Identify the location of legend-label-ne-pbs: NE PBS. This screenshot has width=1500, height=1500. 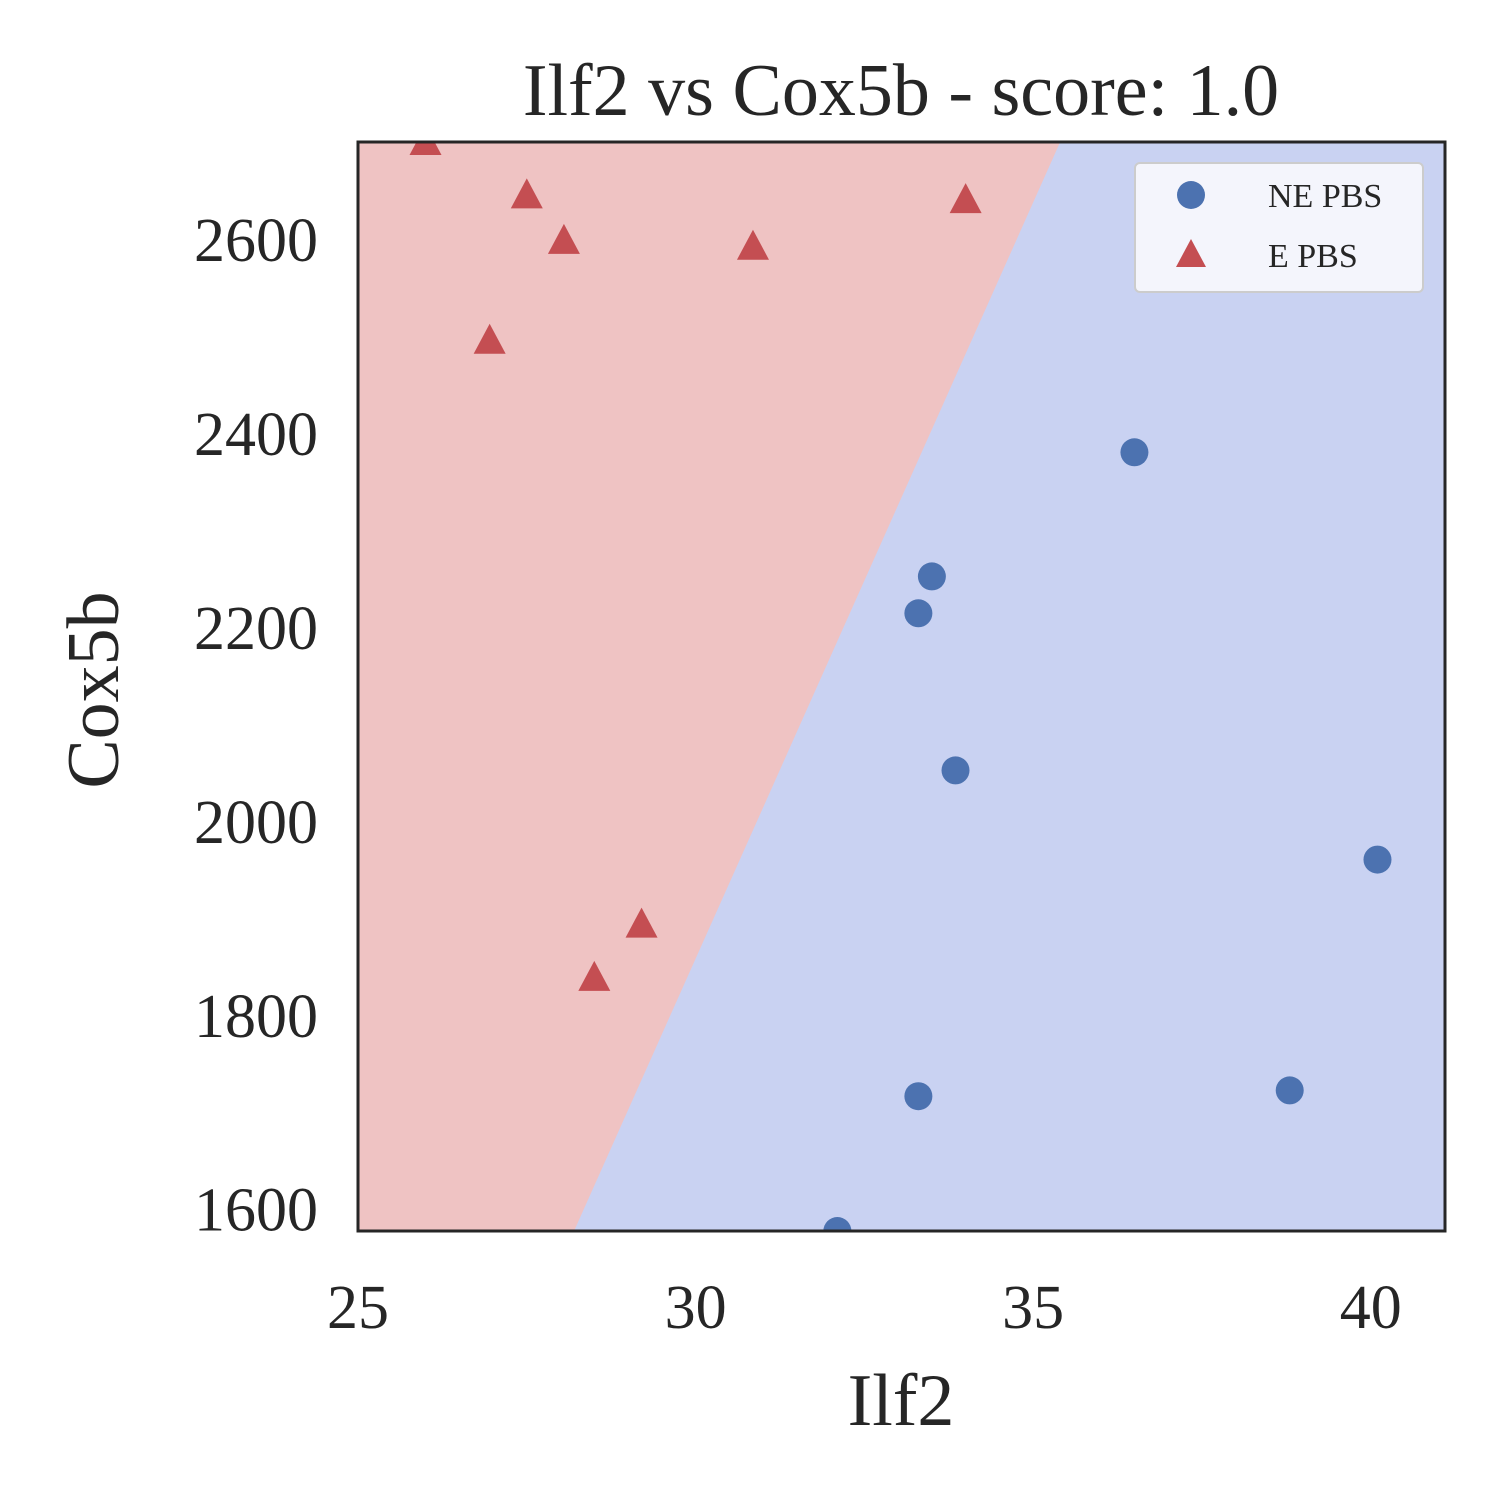
(1325, 196).